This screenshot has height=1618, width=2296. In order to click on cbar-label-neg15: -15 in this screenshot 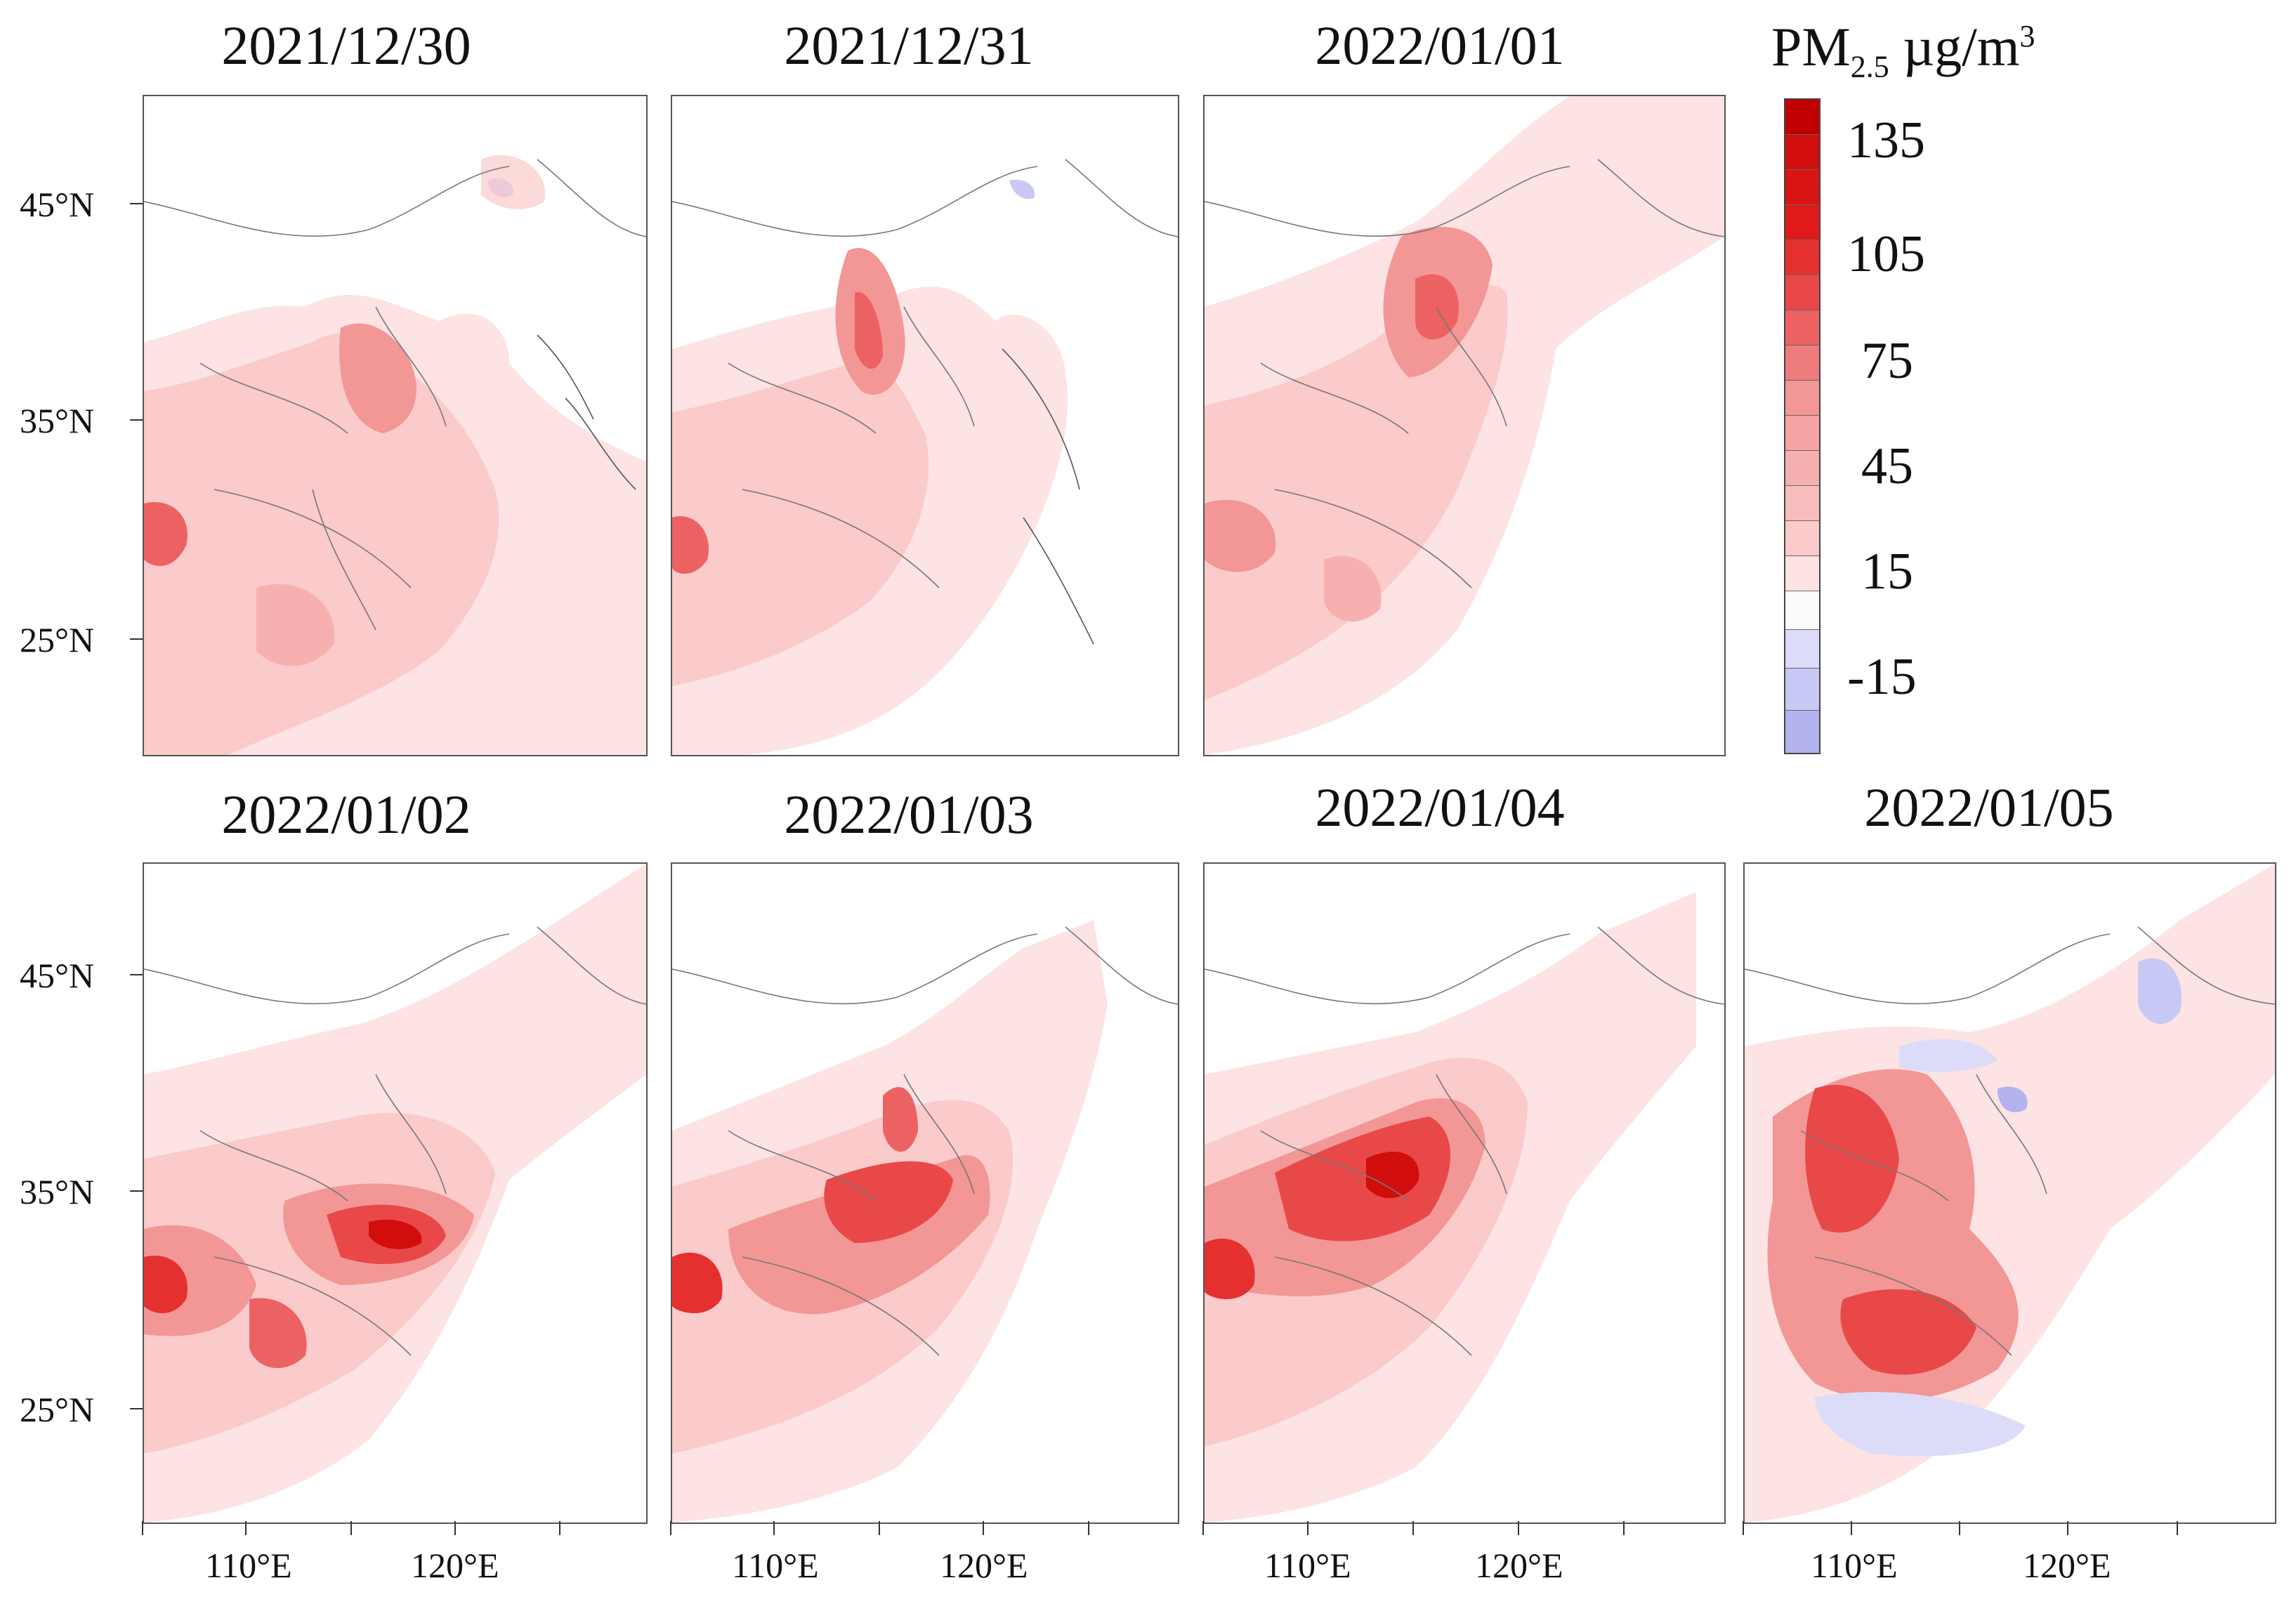, I will do `click(1882, 677)`.